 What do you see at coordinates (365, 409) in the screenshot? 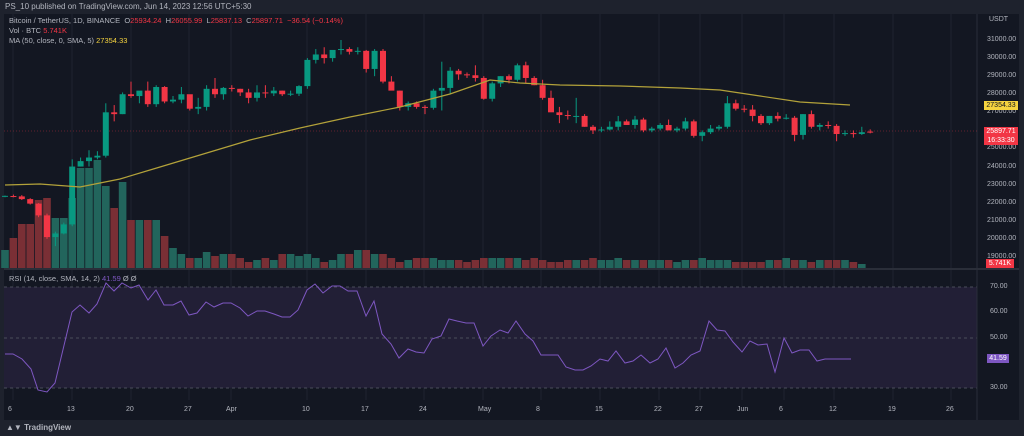
I see `time-tick: 17` at bounding box center [365, 409].